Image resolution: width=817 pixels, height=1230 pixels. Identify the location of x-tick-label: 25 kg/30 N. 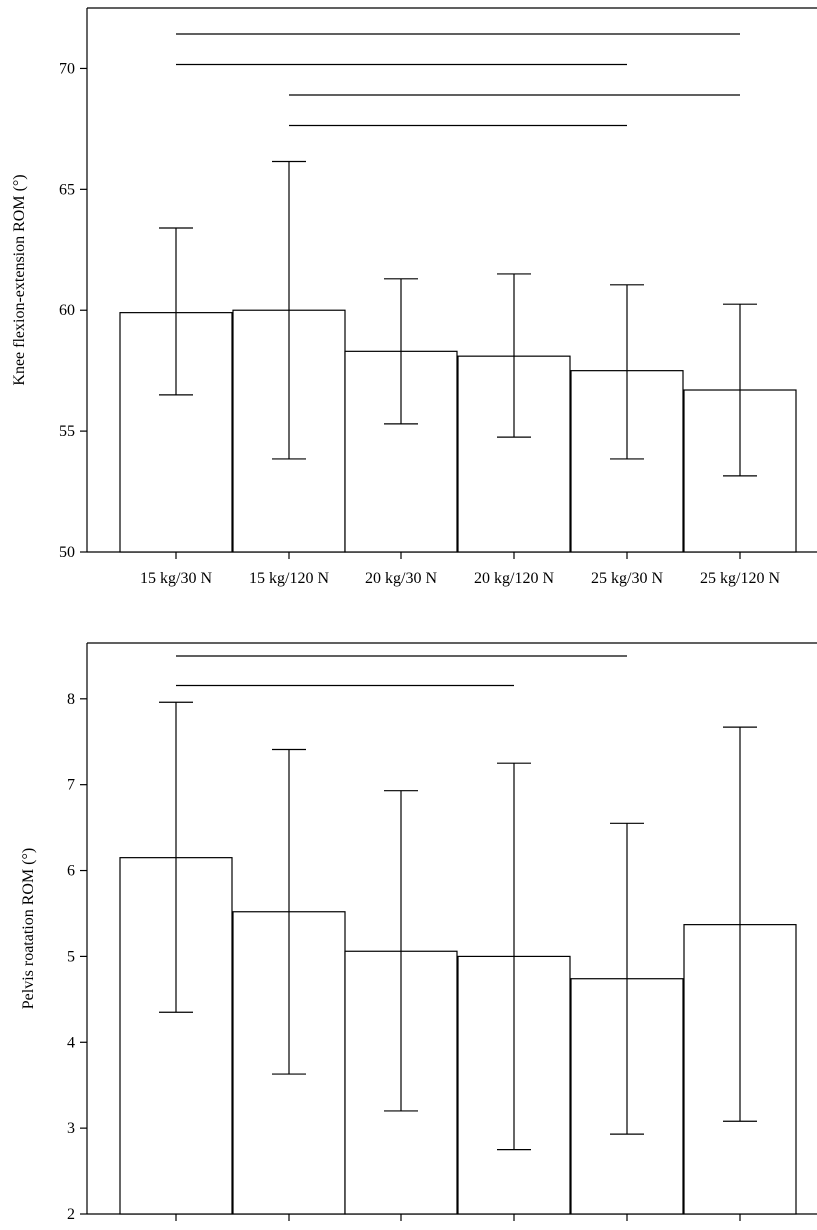
(627, 578).